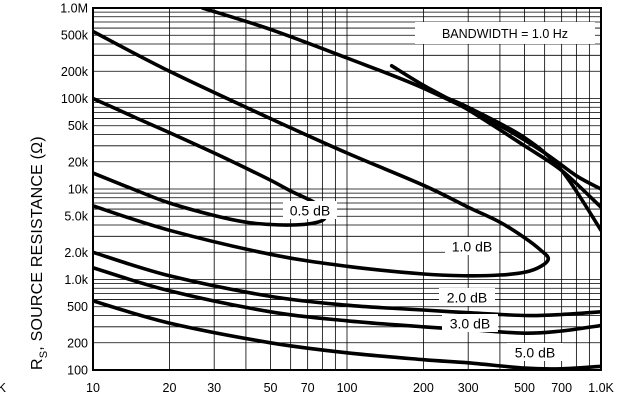 The width and height of the screenshot is (622, 400). I want to click on curve-label: 0.5 dB, so click(310, 210).